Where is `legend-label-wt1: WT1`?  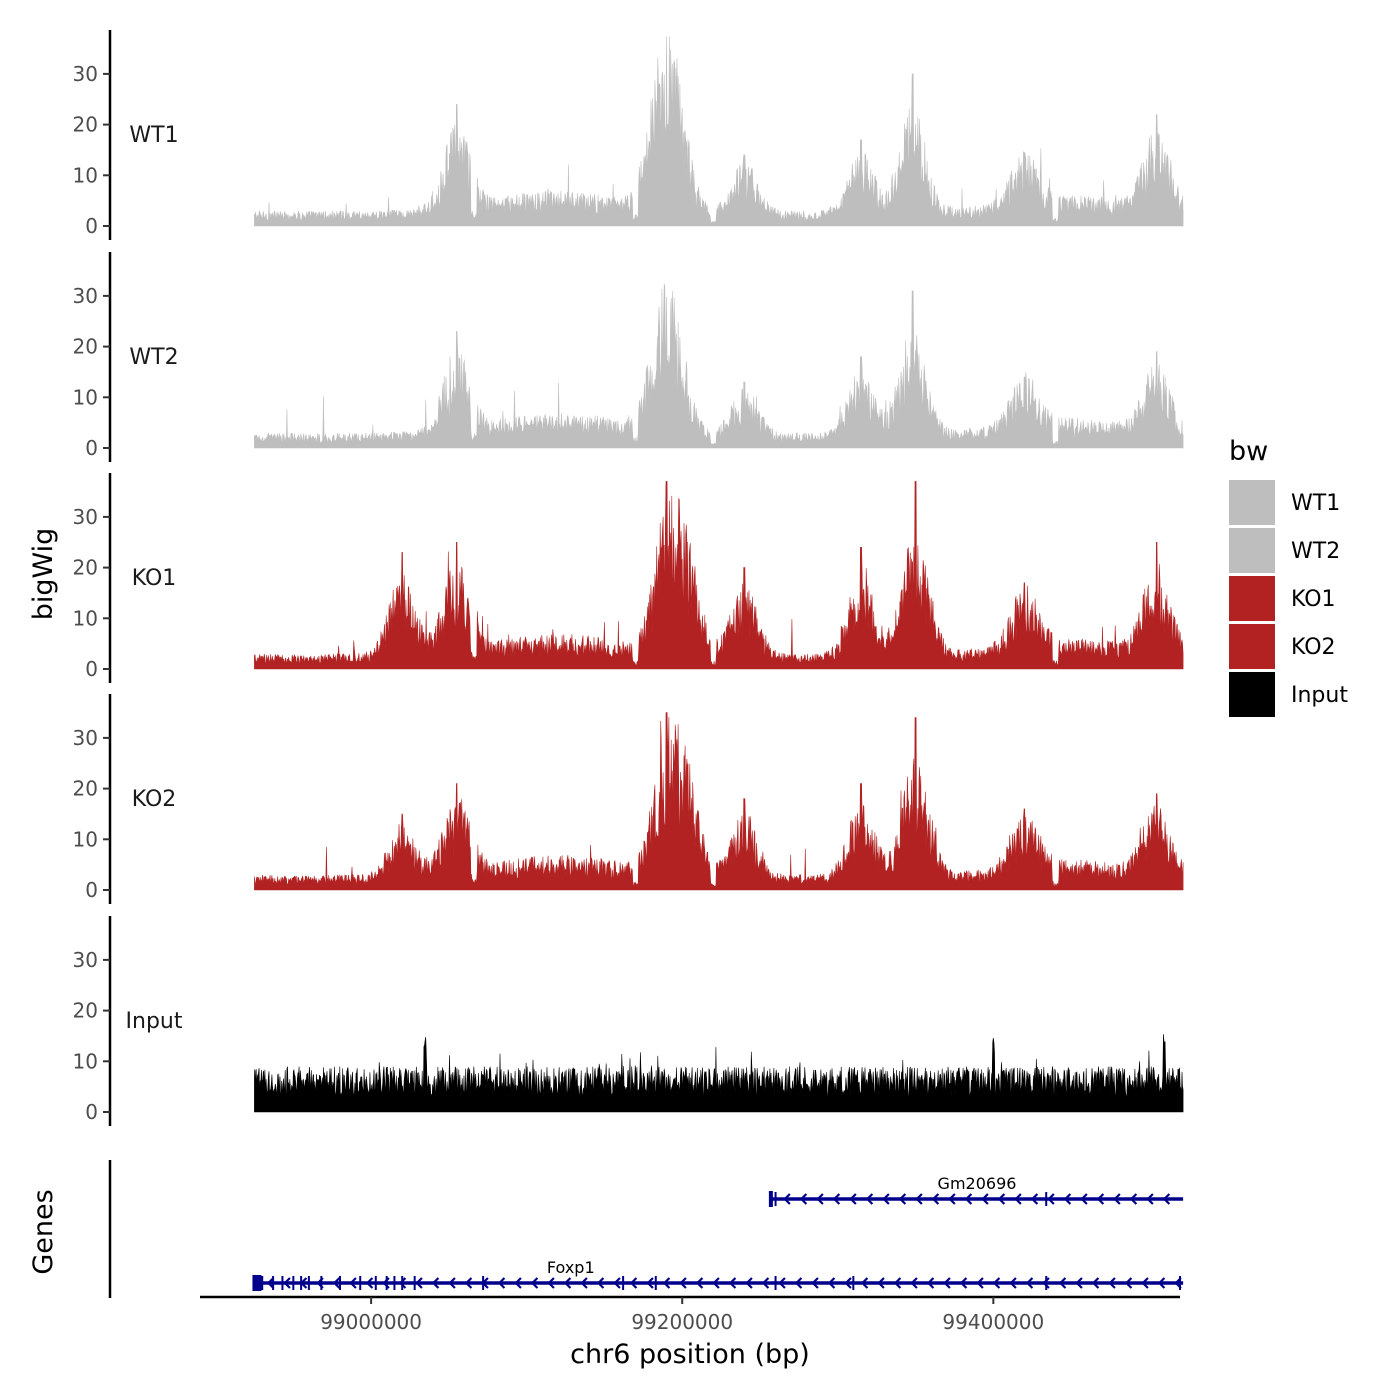 legend-label-wt1: WT1 is located at coordinates (1315, 503).